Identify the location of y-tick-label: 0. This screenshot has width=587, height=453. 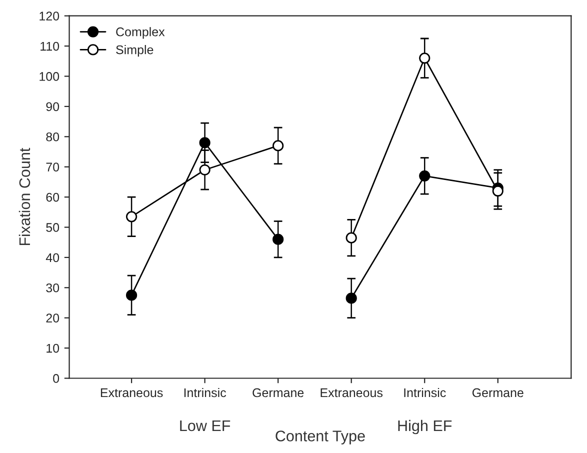
(56, 378).